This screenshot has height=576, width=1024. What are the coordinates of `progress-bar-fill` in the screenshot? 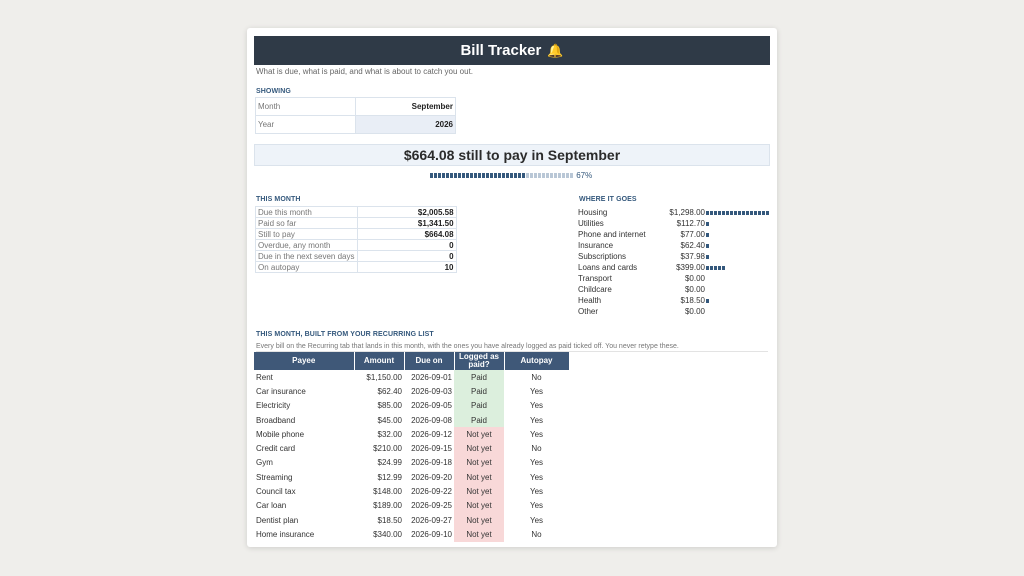 It's located at (478, 176).